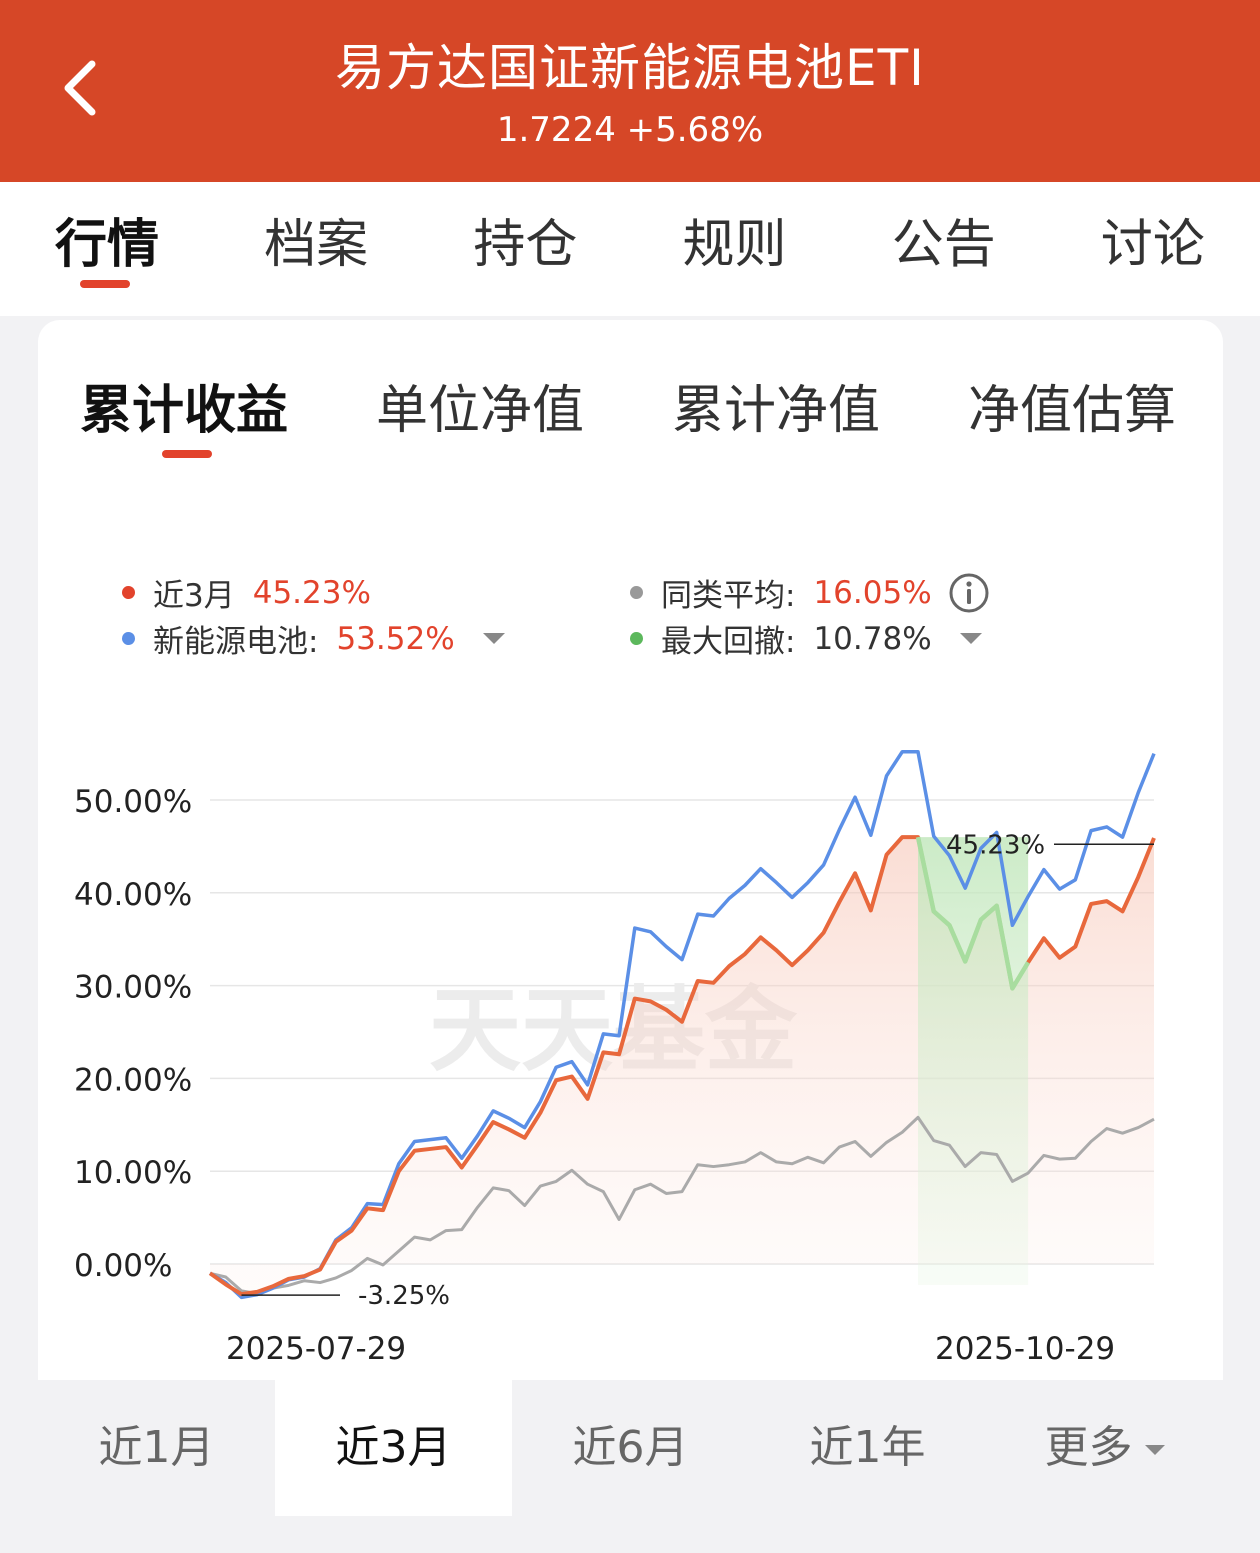 This screenshot has width=1260, height=1553. Describe the element at coordinates (105, 284) in the screenshot. I see `active-tab-indicator` at that location.